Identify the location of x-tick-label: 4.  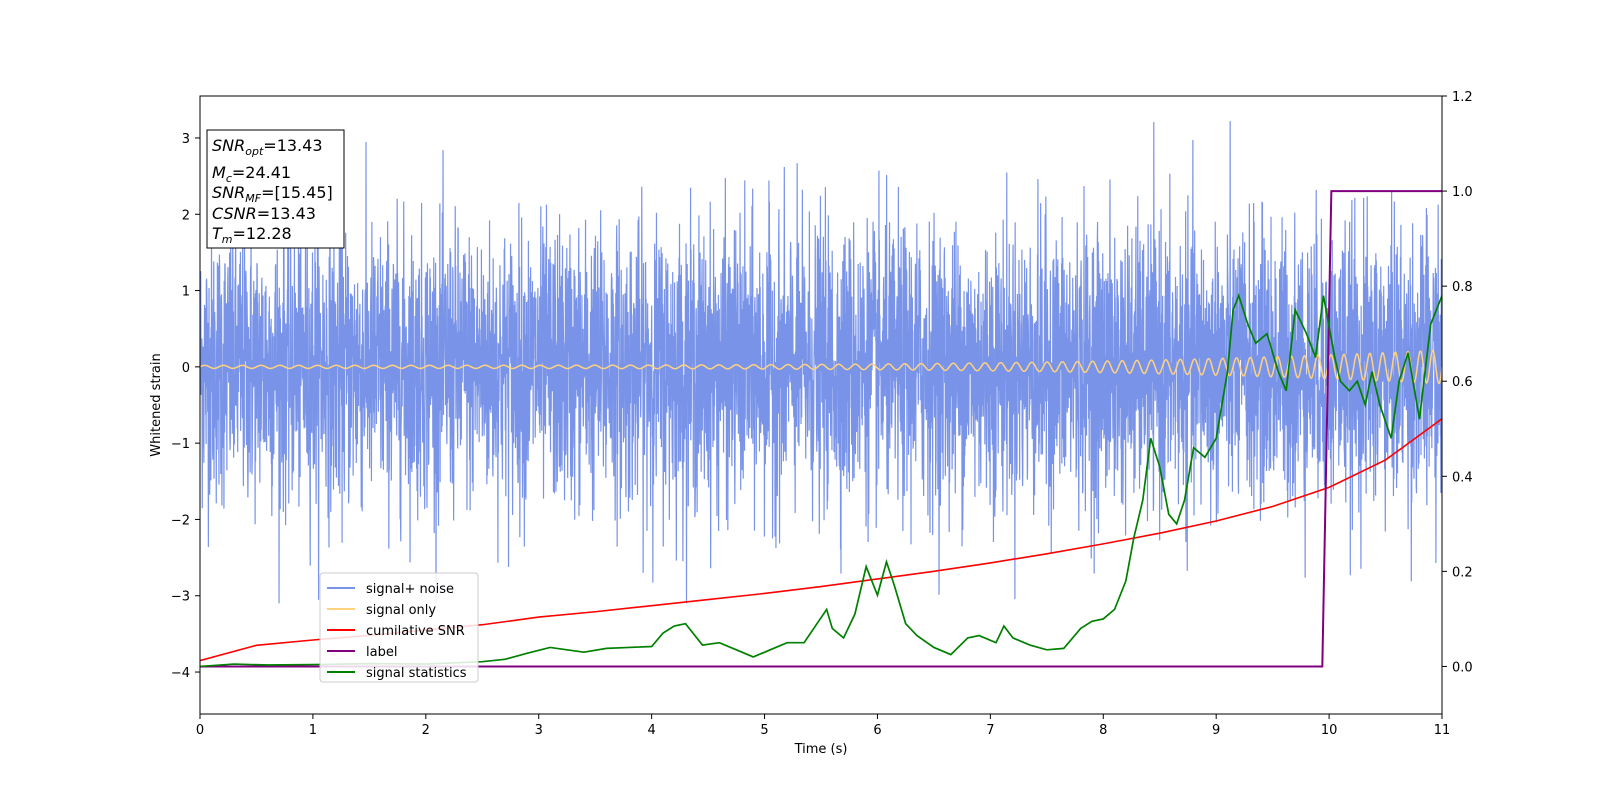
(651, 730).